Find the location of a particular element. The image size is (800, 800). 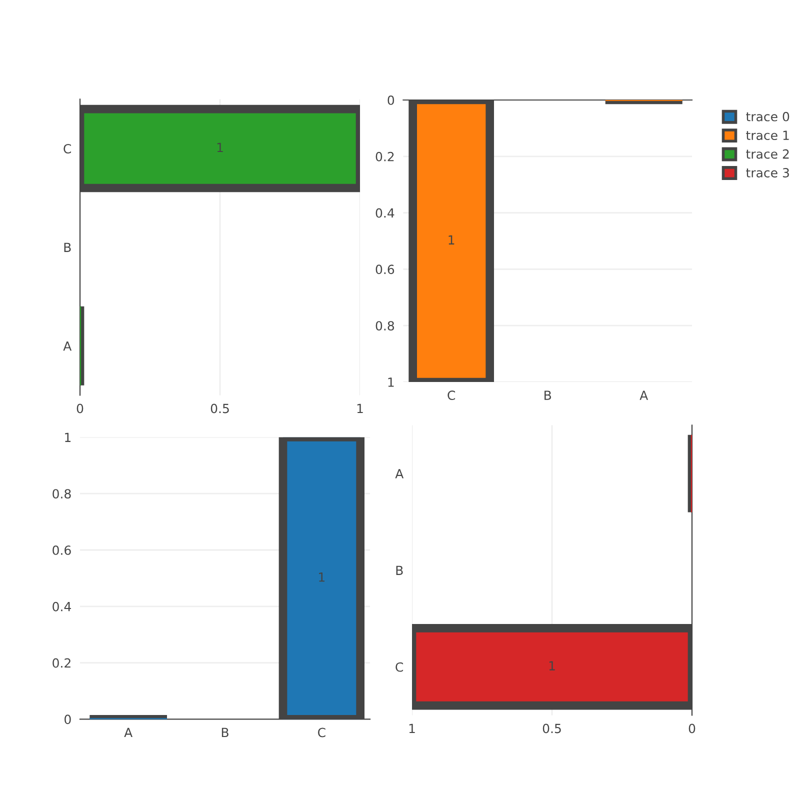

legend-label: trace 2 is located at coordinates (767, 154).